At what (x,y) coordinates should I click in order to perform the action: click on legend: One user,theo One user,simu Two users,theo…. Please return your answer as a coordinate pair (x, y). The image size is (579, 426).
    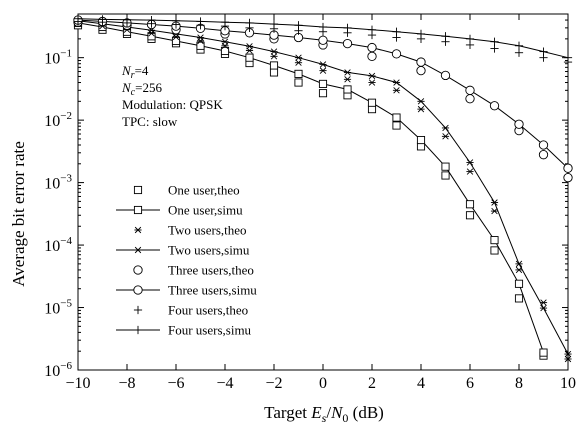
    Looking at the image, I should click on (186, 260).